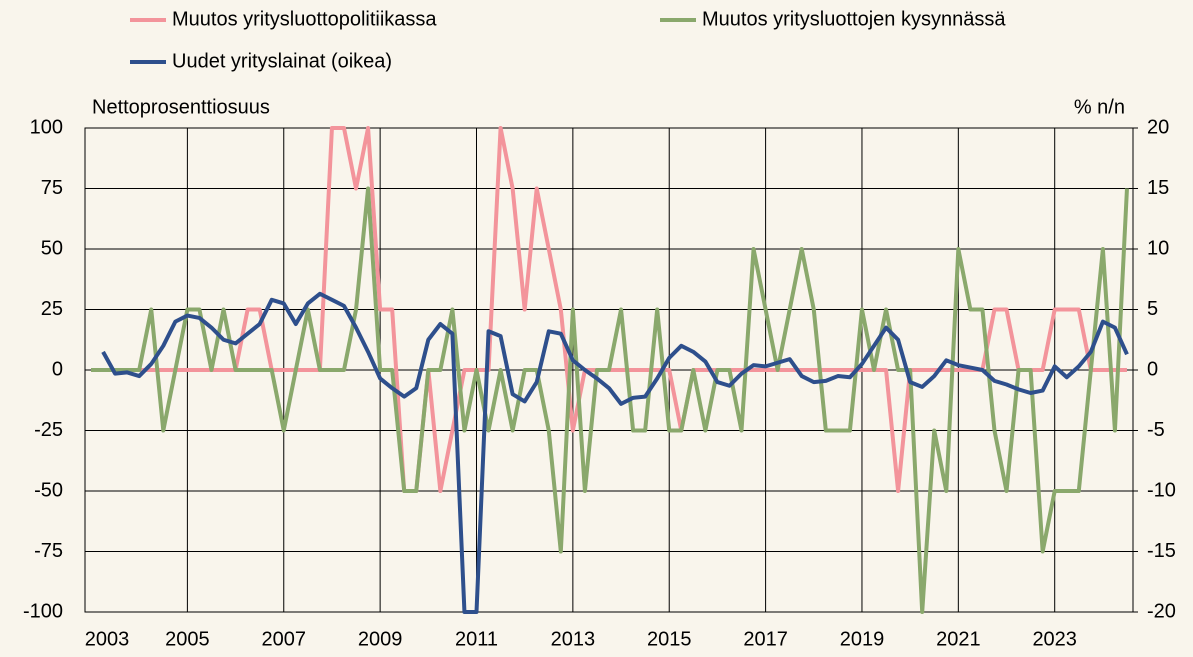 The height and width of the screenshot is (657, 1193). Describe the element at coordinates (1161, 611) in the screenshot. I see `y2-tick-label: -20` at that location.